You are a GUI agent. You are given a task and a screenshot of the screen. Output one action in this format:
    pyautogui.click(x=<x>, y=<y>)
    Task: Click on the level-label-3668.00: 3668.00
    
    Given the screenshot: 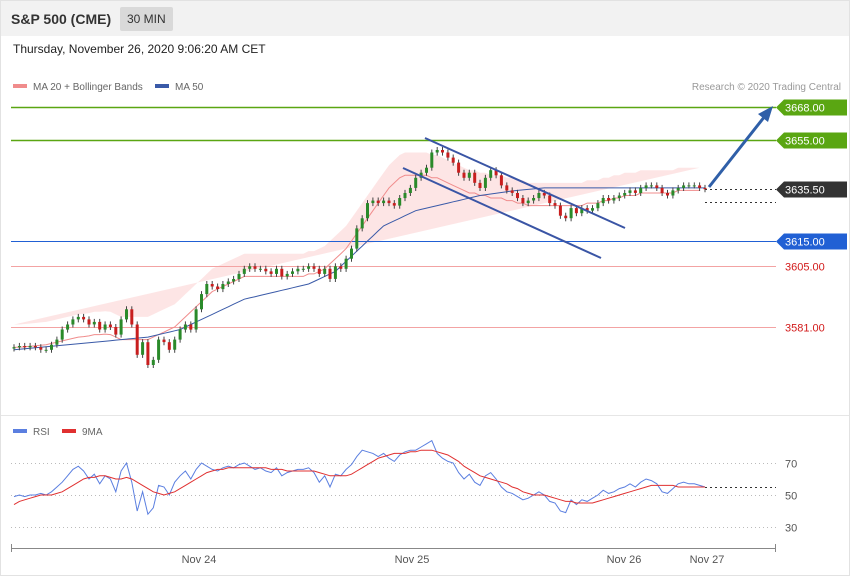 What is the action you would take?
    pyautogui.click(x=805, y=109)
    